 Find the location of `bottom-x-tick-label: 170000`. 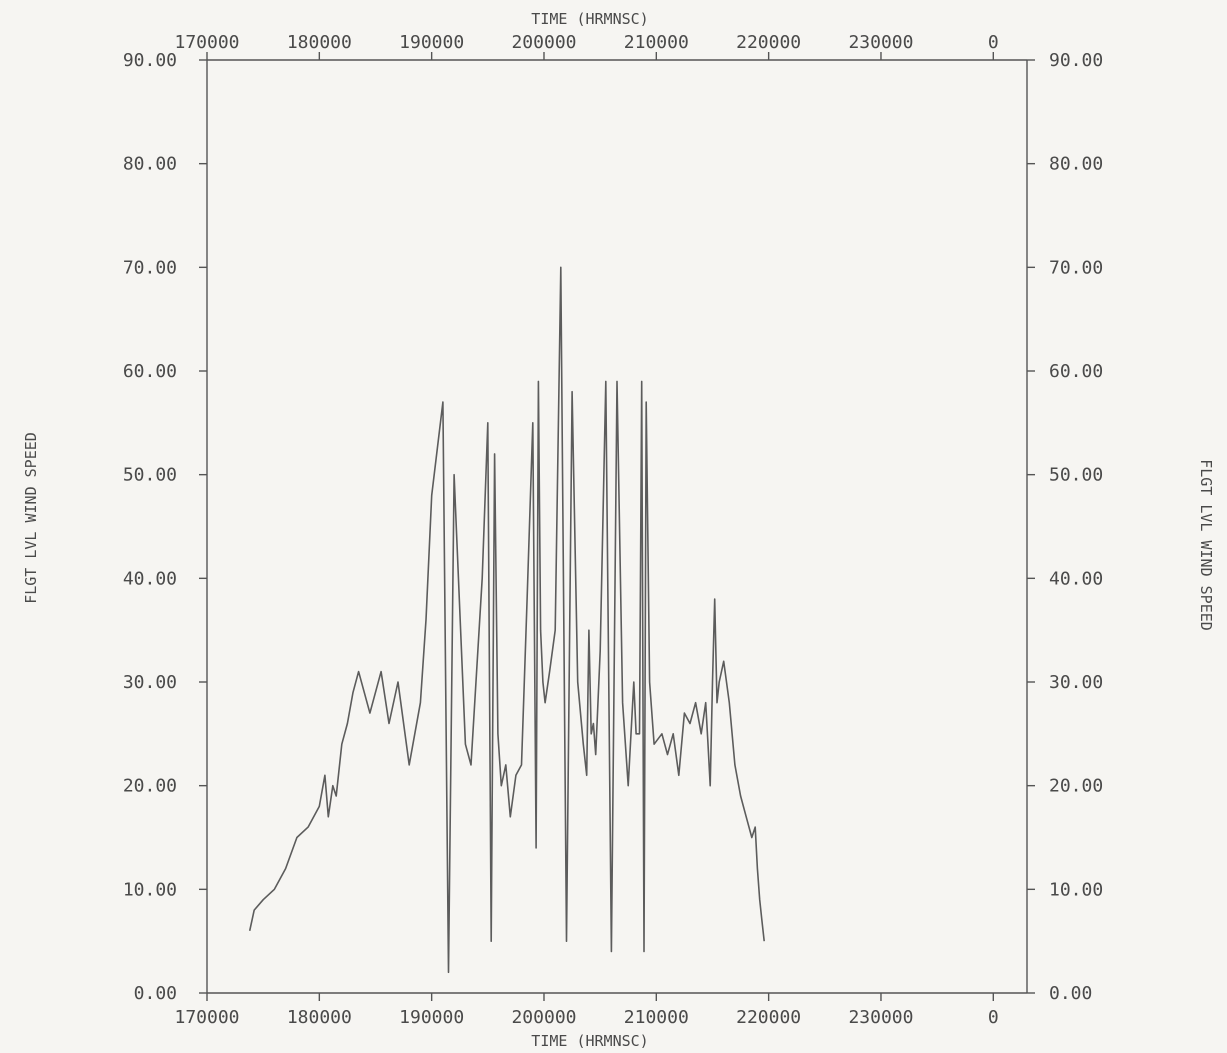

bottom-x-tick-label: 170000 is located at coordinates (206, 1017).